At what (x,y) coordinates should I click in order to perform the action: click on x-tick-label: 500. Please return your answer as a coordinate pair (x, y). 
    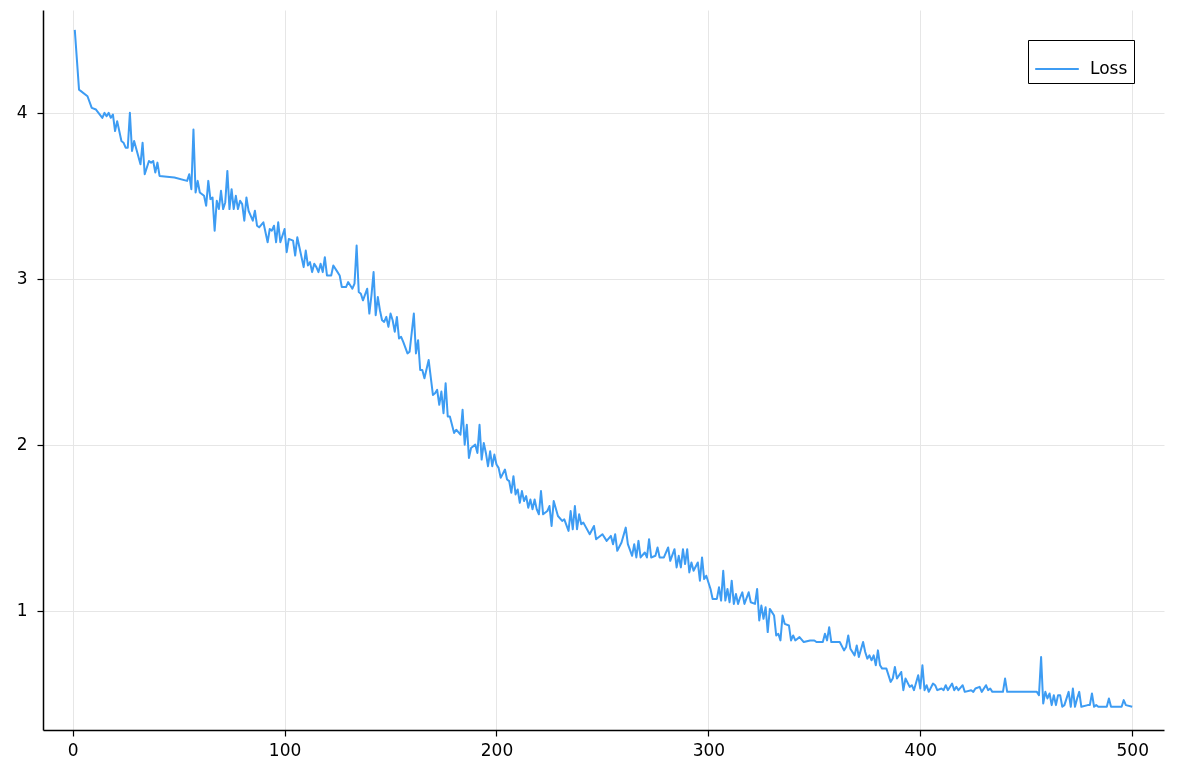
    Looking at the image, I should click on (1132, 749).